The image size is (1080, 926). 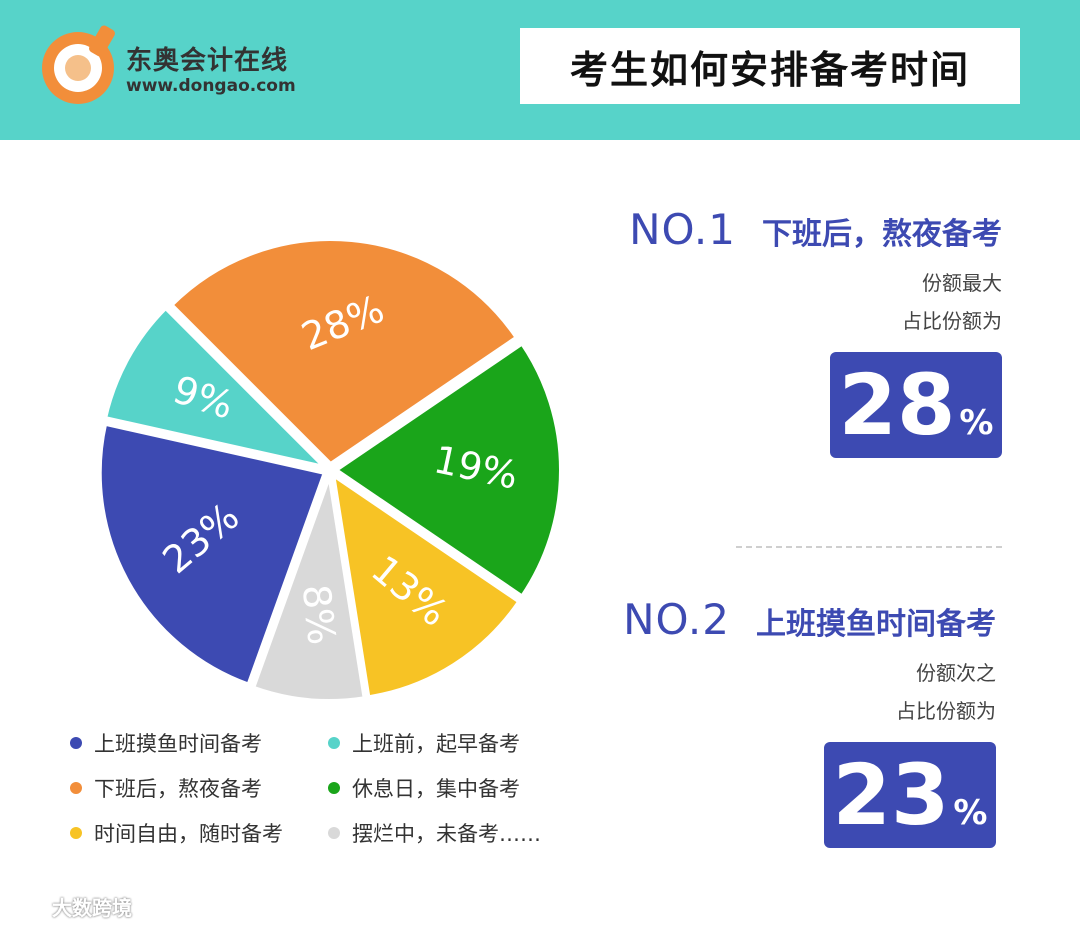 I want to click on title-box: 考生如何安排备考时间, so click(x=770, y=66).